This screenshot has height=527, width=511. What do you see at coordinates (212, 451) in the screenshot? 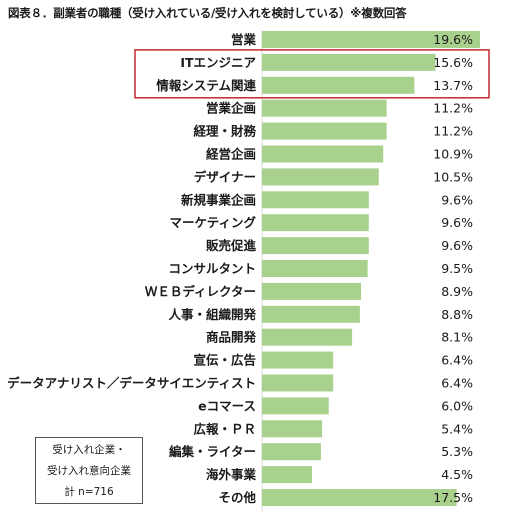
I see `category-label-18: 編集・ライター` at bounding box center [212, 451].